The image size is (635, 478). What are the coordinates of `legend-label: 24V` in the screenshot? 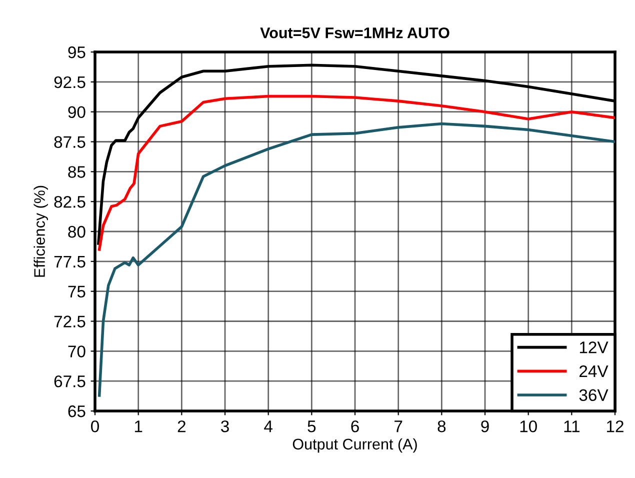 It's located at (594, 371).